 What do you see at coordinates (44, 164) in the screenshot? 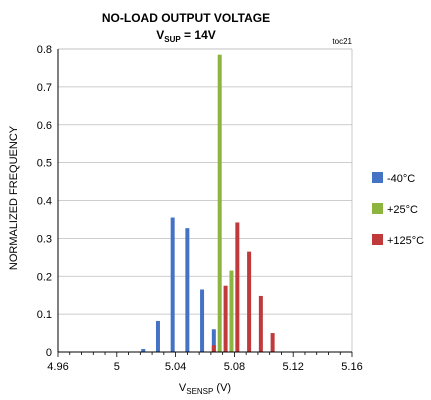
I see `y-tick-label: 0.5` at bounding box center [44, 164].